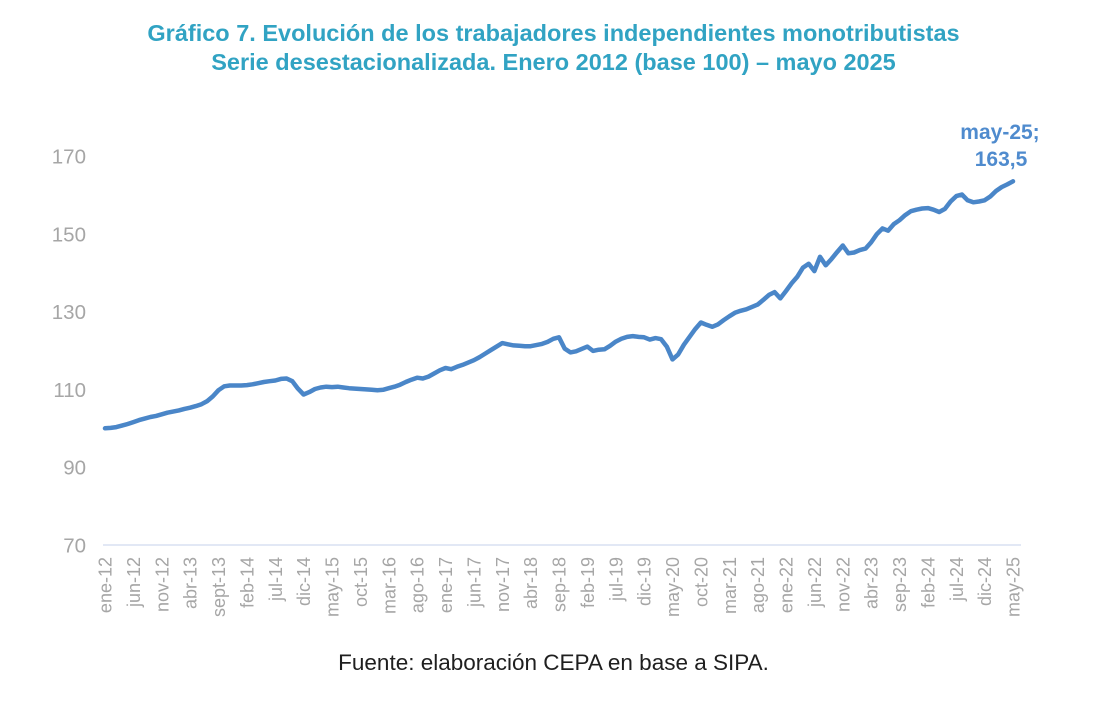  I want to click on x-axis-tick-label: ene-17, so click(446, 585).